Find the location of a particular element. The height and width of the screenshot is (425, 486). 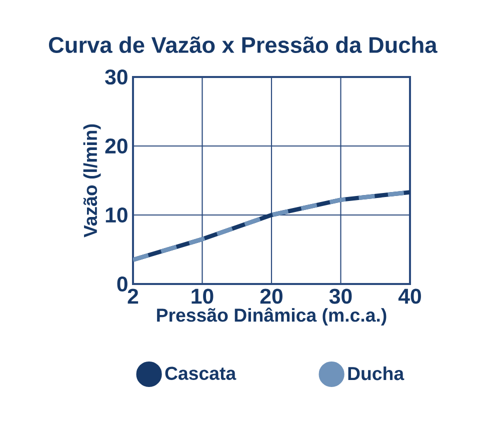

y-tick-label: 0 is located at coordinates (122, 284).